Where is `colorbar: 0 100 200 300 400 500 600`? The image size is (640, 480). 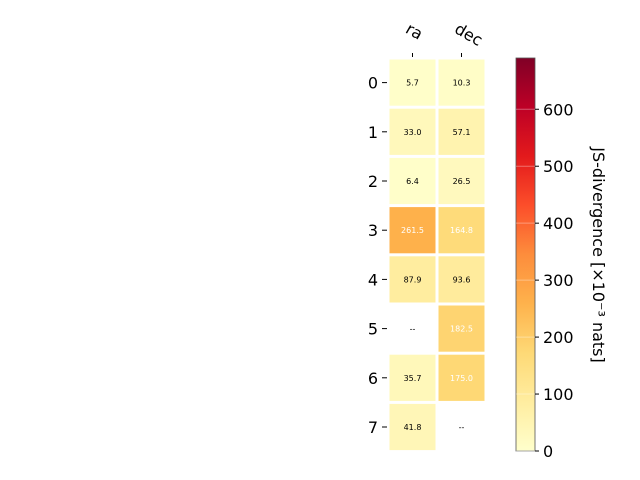
colorbar: 0 100 200 300 400 500 600 is located at coordinates (544, 259).